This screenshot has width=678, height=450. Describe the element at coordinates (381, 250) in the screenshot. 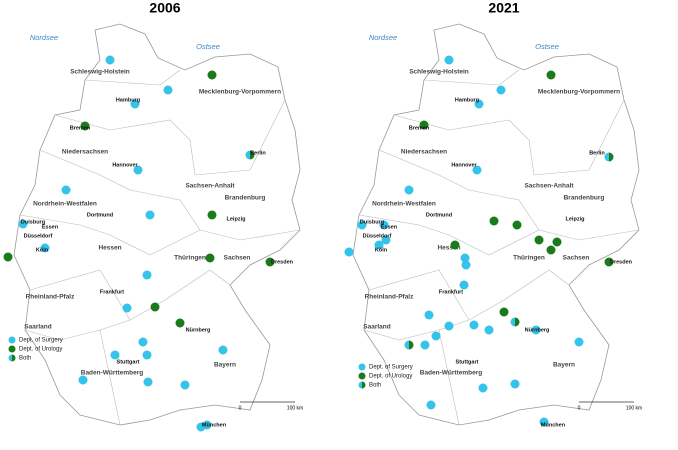

I see `city-label: Köln` at that location.